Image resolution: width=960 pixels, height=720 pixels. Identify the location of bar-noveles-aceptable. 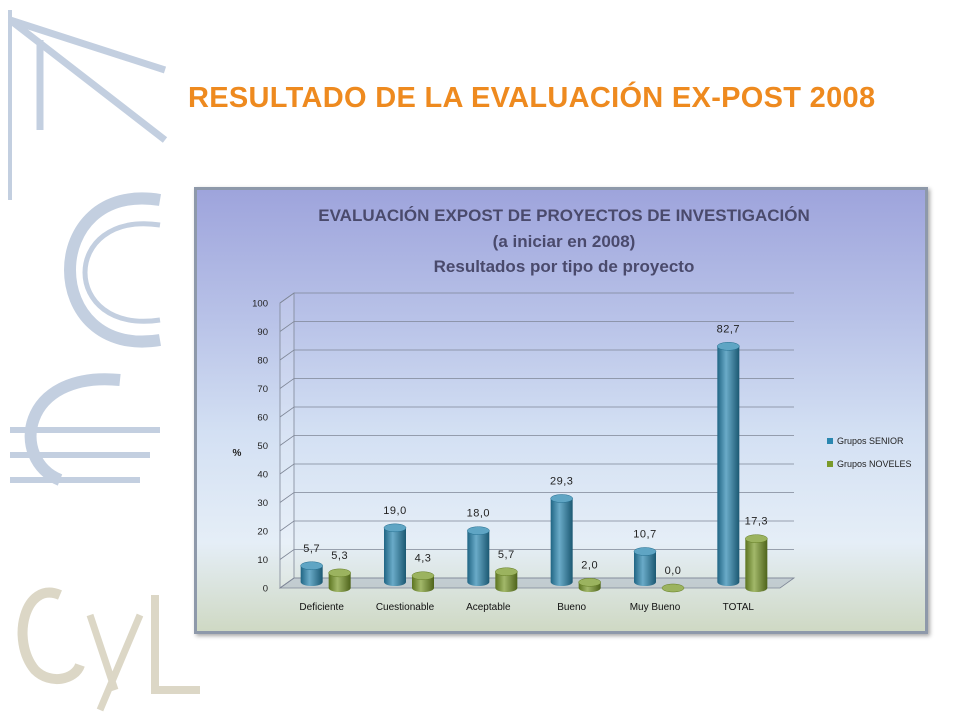
(506, 581).